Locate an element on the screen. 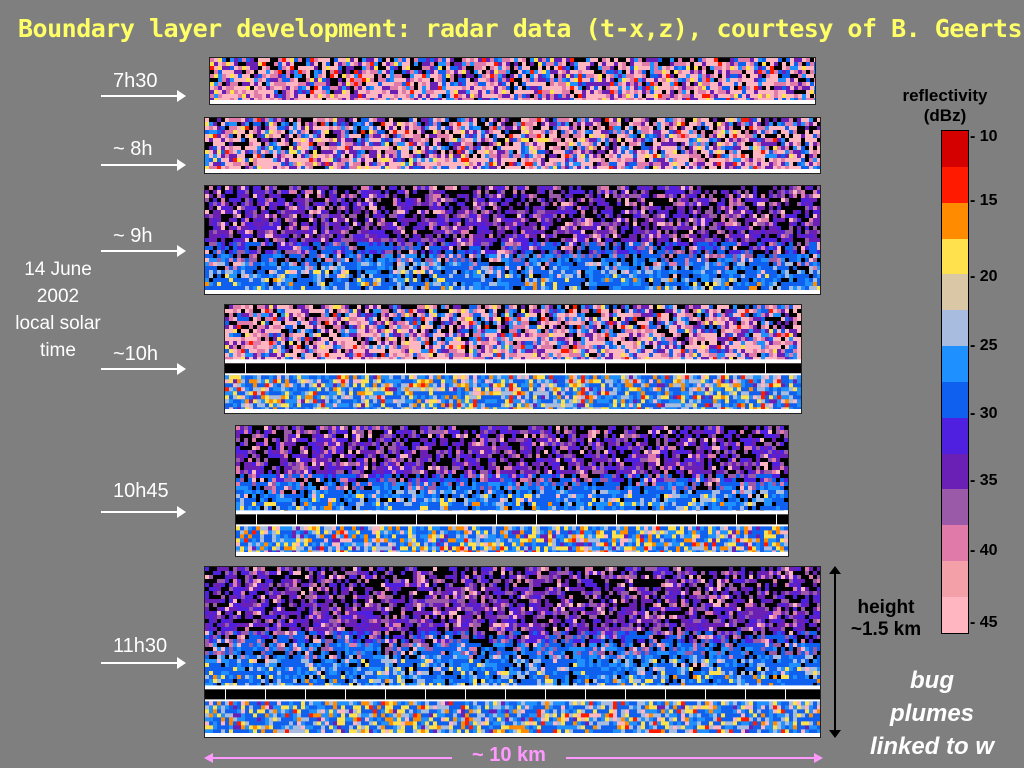  arrow-1000-icon is located at coordinates (143, 369).